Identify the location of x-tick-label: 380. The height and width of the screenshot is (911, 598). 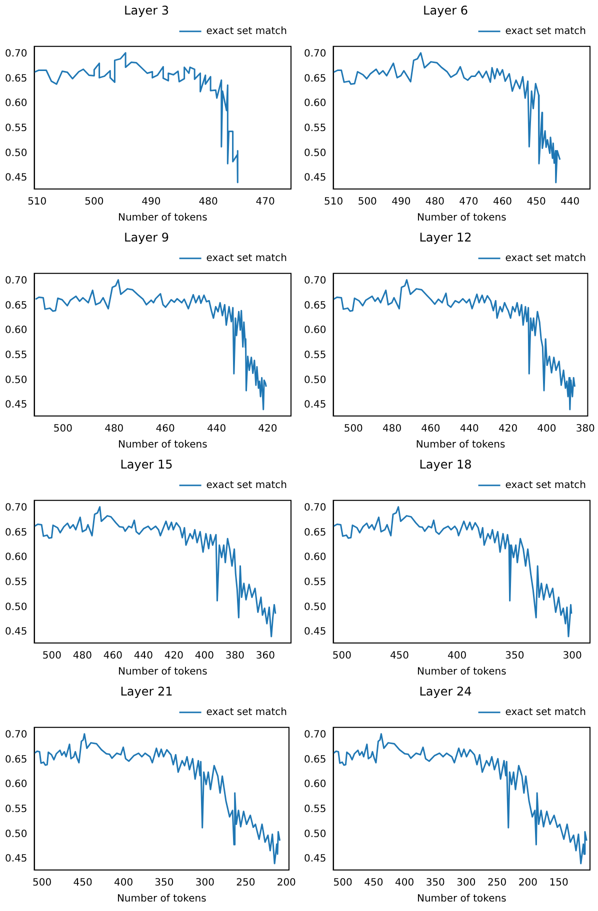
(234, 656).